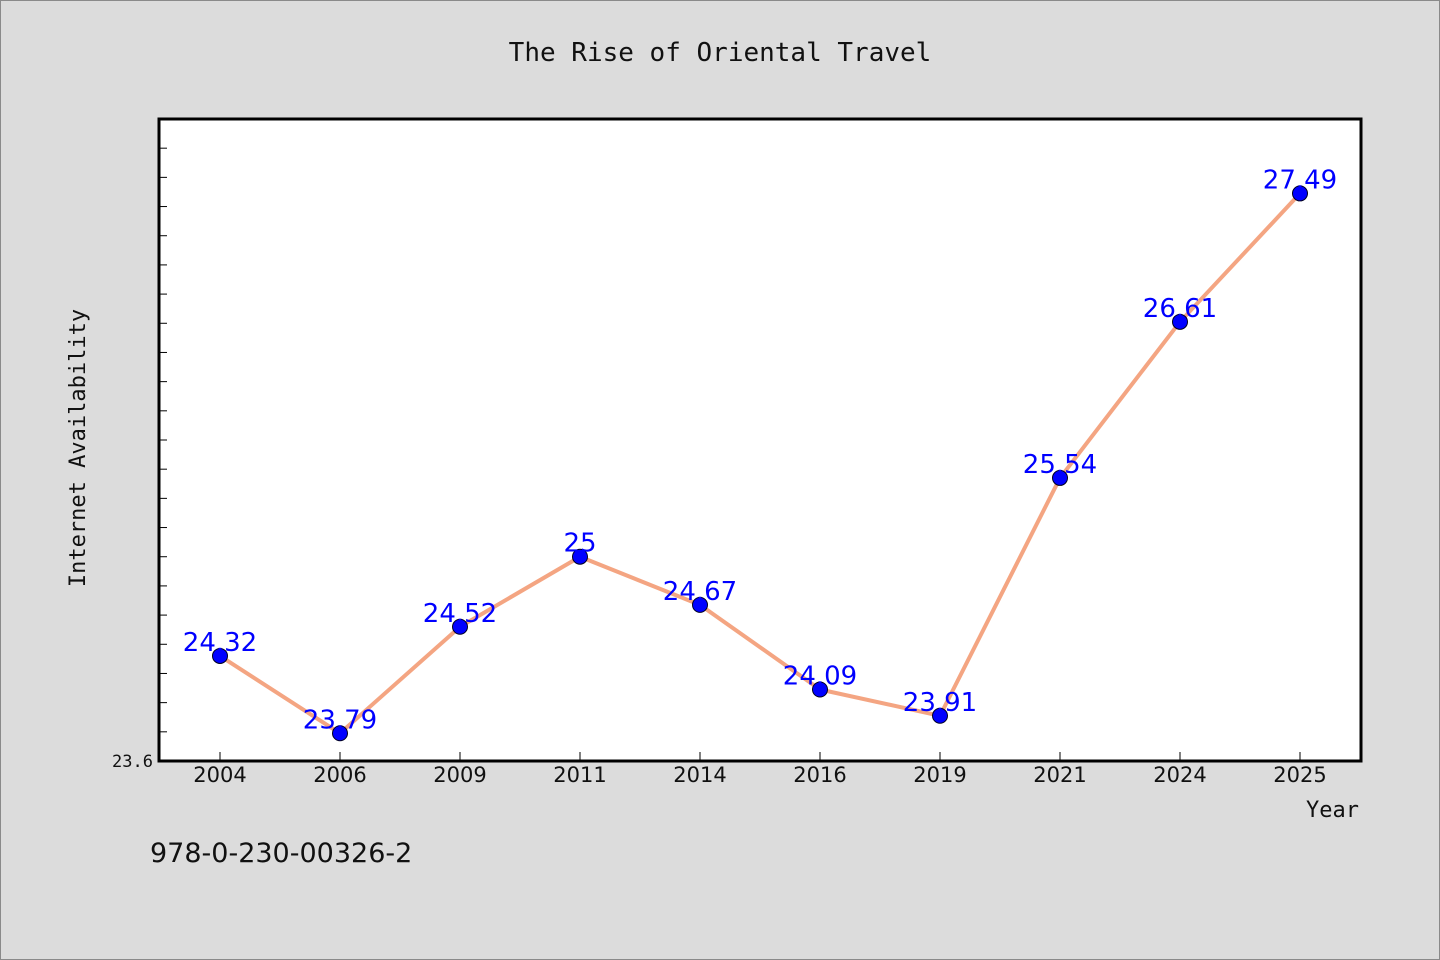  Describe the element at coordinates (78, 448) in the screenshot. I see `y-axis-label: Internet Availability` at that location.